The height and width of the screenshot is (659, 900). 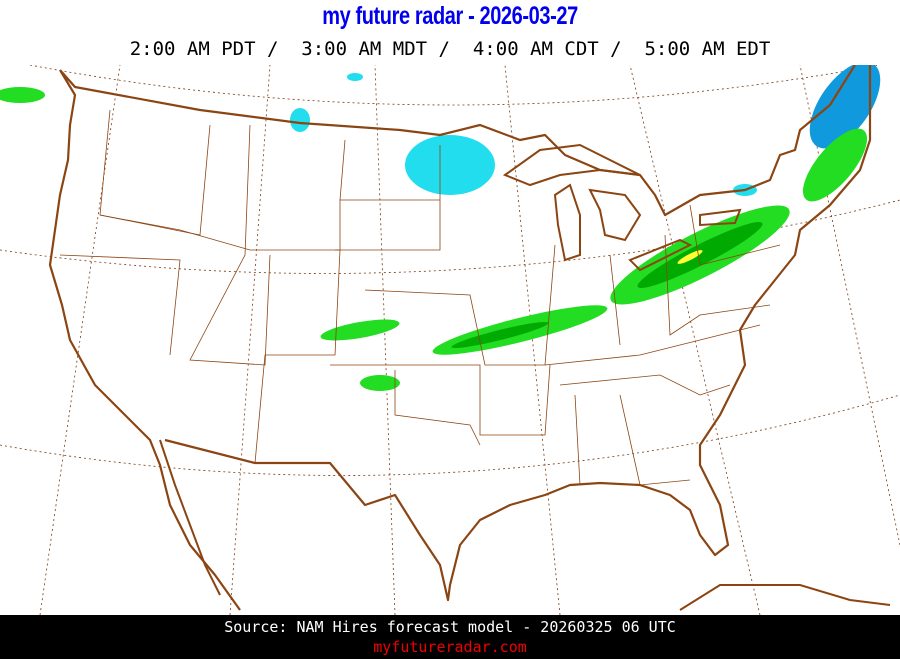 What do you see at coordinates (690, 257) in the screenshot?
I see `heavy-rain-area` at bounding box center [690, 257].